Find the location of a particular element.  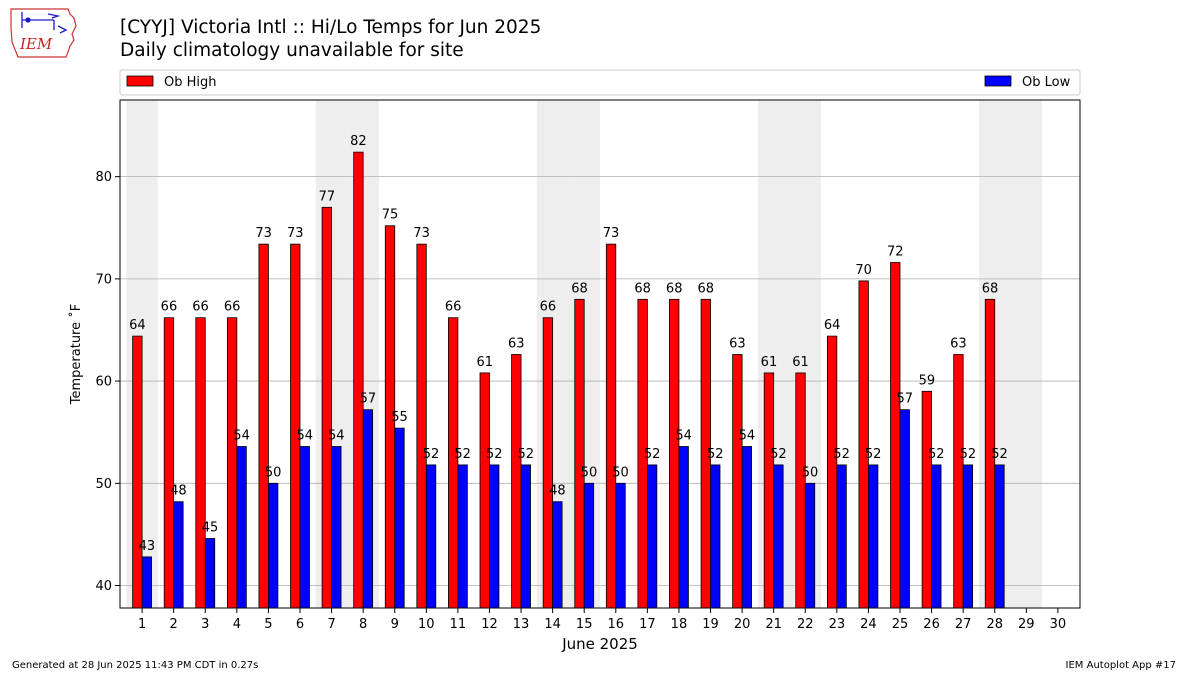

x-tick-label: 16 is located at coordinates (616, 624).